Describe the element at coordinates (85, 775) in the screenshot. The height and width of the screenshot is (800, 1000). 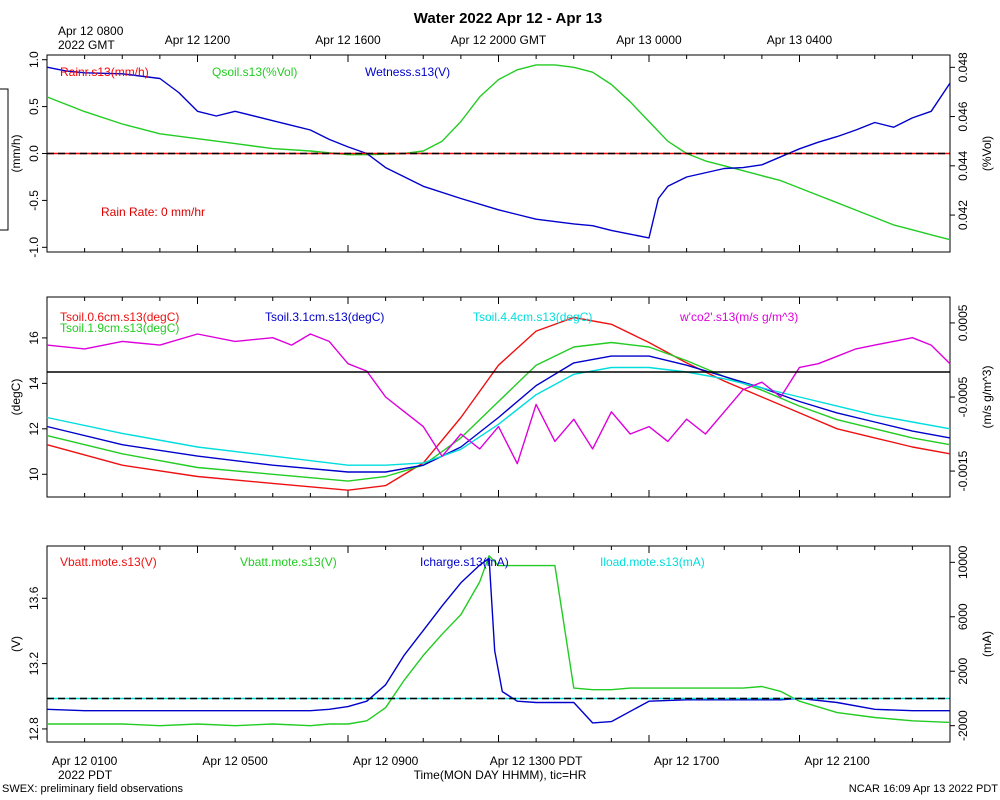
I see `bottom-axis-year-label: 2022 PDT` at that location.